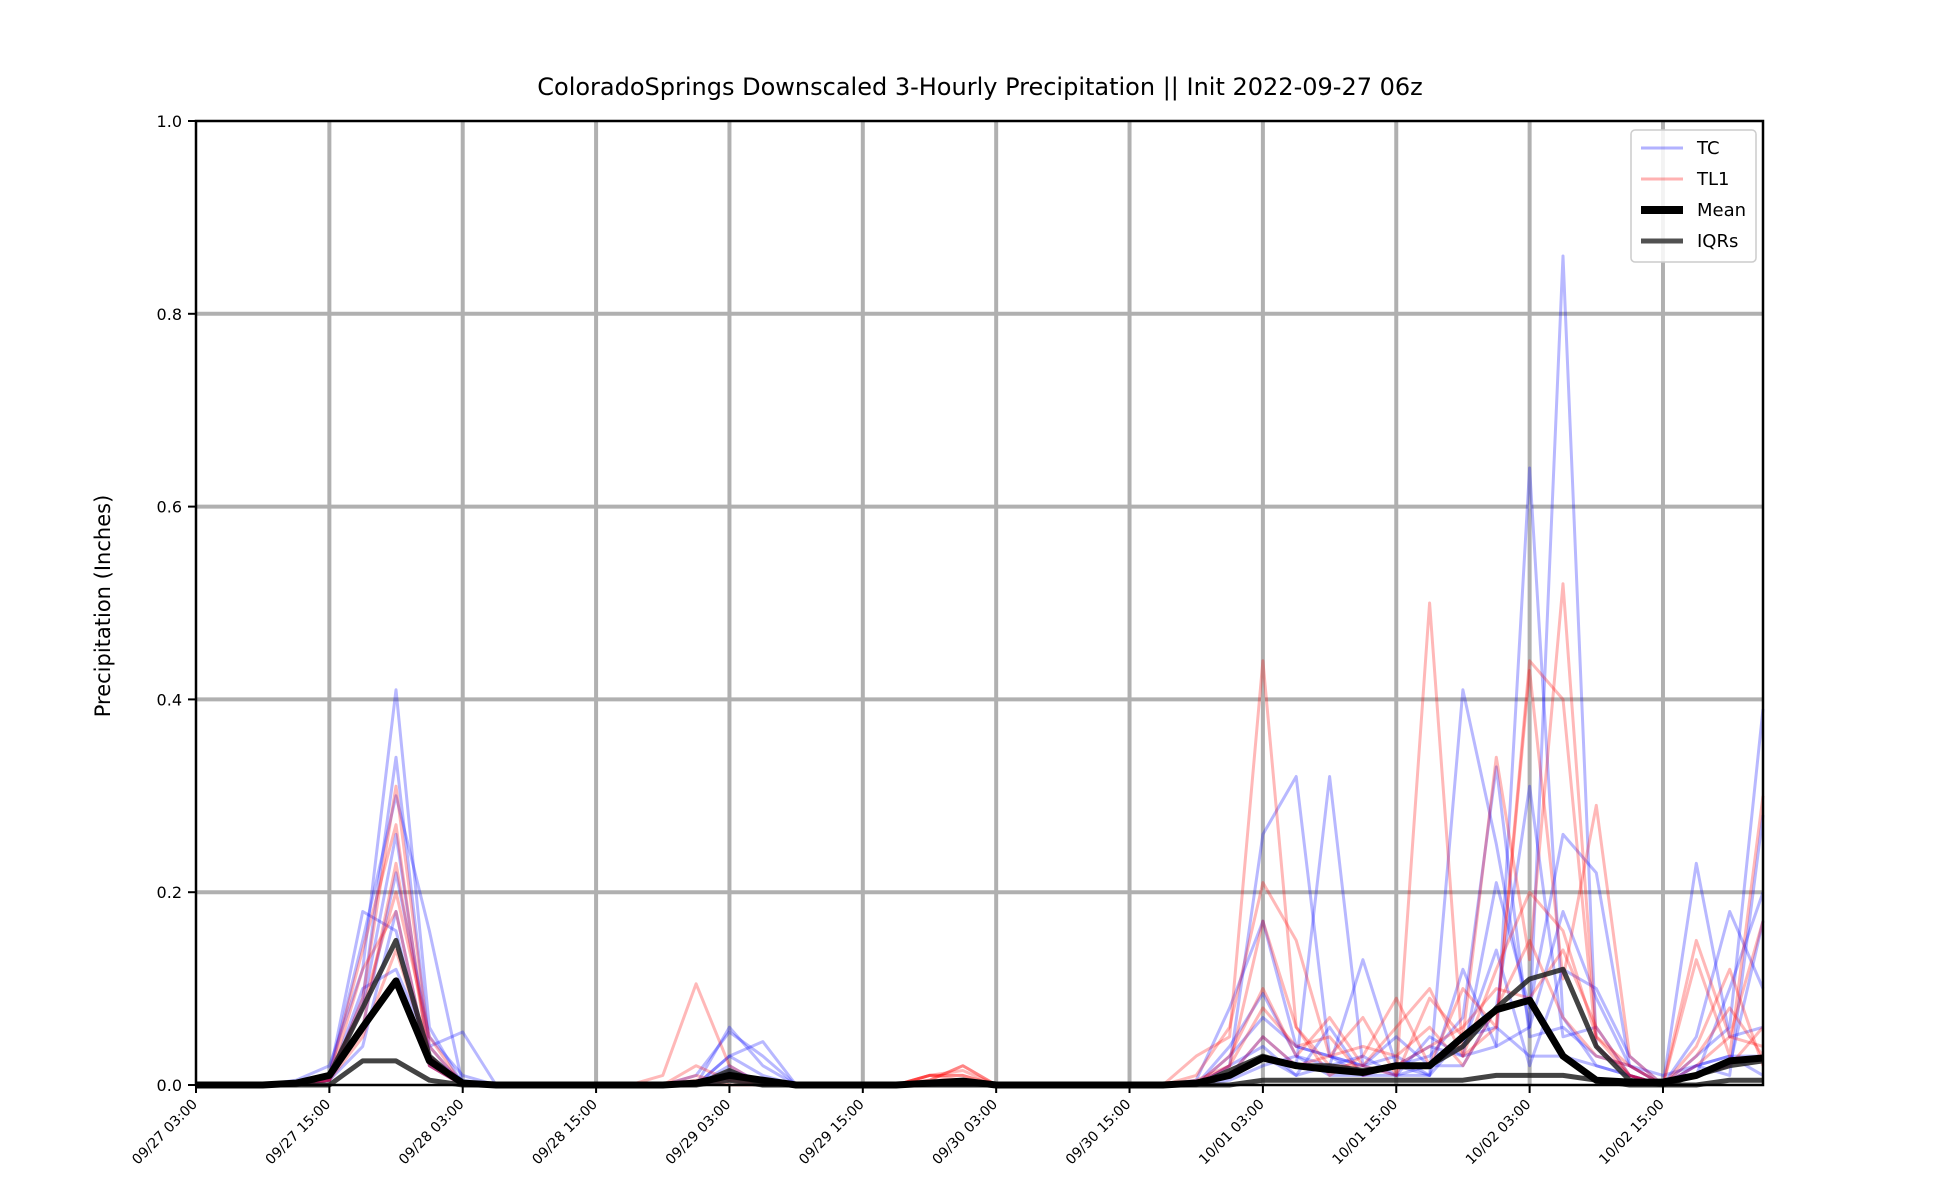 The width and height of the screenshot is (1950, 1200). I want to click on mean-line, so click(980, 1033).